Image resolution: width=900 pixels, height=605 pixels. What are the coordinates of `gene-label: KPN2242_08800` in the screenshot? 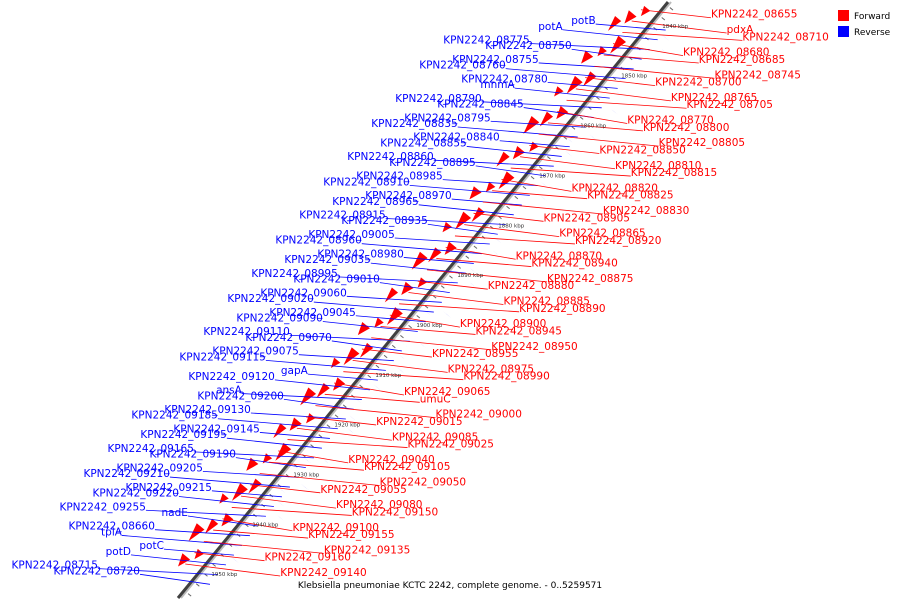 It's located at (686, 128).